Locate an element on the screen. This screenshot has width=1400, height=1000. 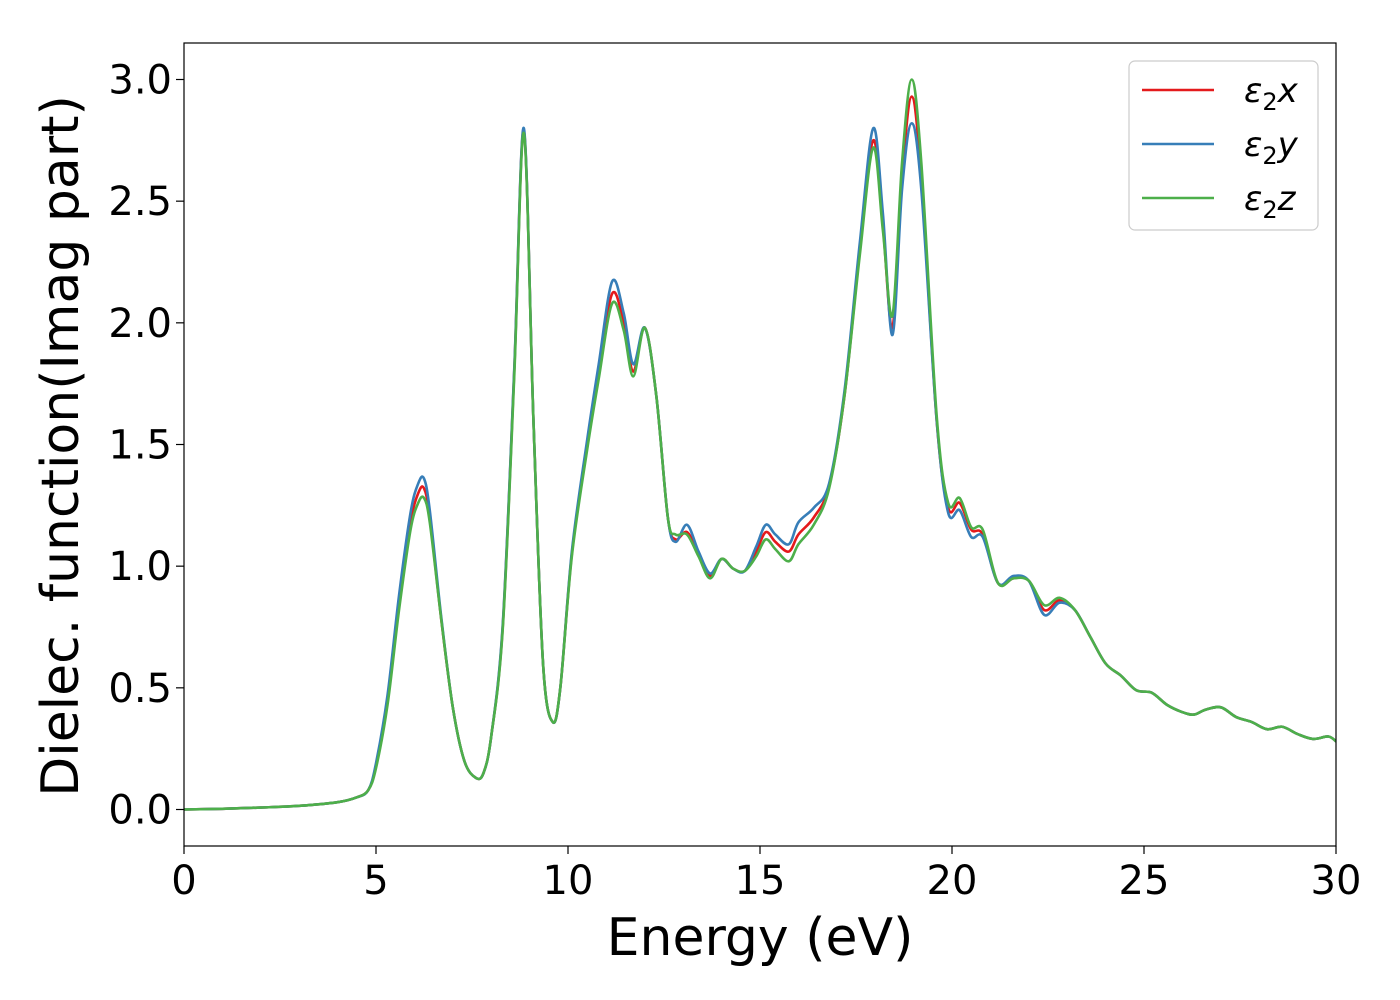
legend-label-y: ε2y is located at coordinates (1271, 147).